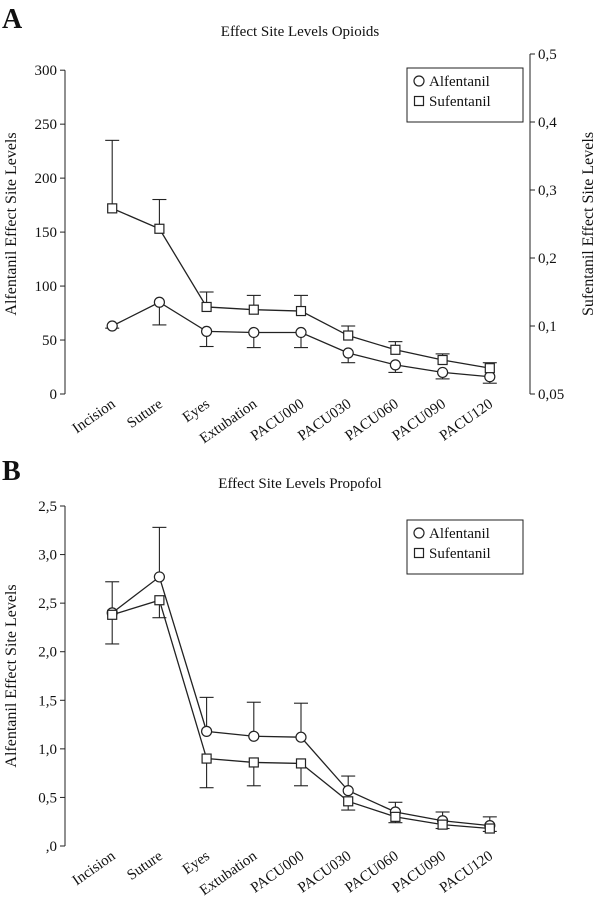 The image size is (600, 917). Describe the element at coordinates (46, 179) in the screenshot. I see `y-tick-label: 200` at that location.